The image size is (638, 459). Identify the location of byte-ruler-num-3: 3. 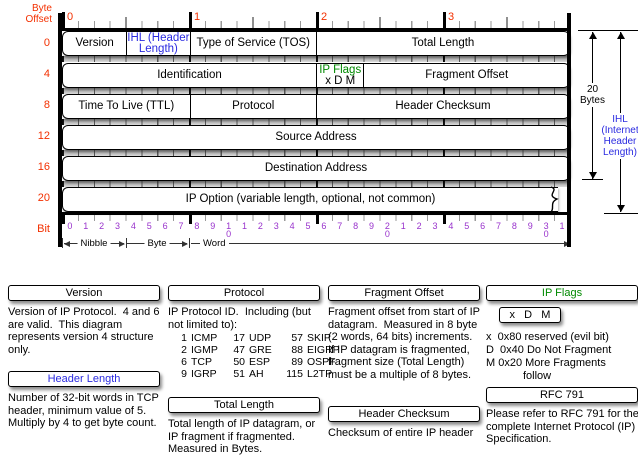
(451, 17).